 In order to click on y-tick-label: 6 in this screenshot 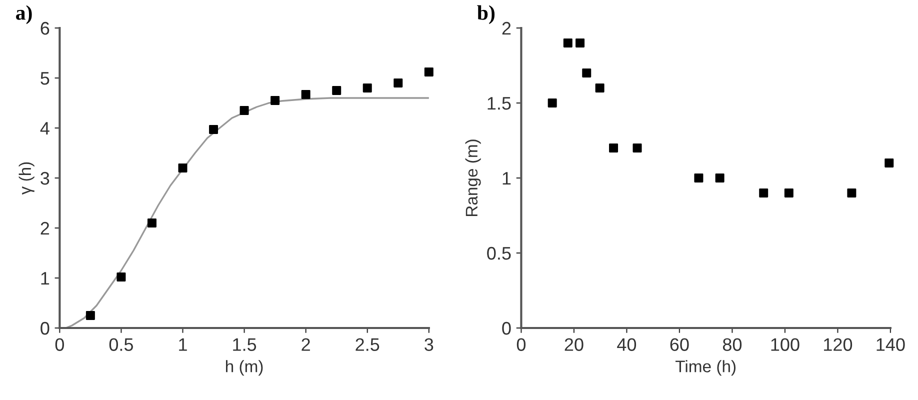, I will do `click(45, 28)`.